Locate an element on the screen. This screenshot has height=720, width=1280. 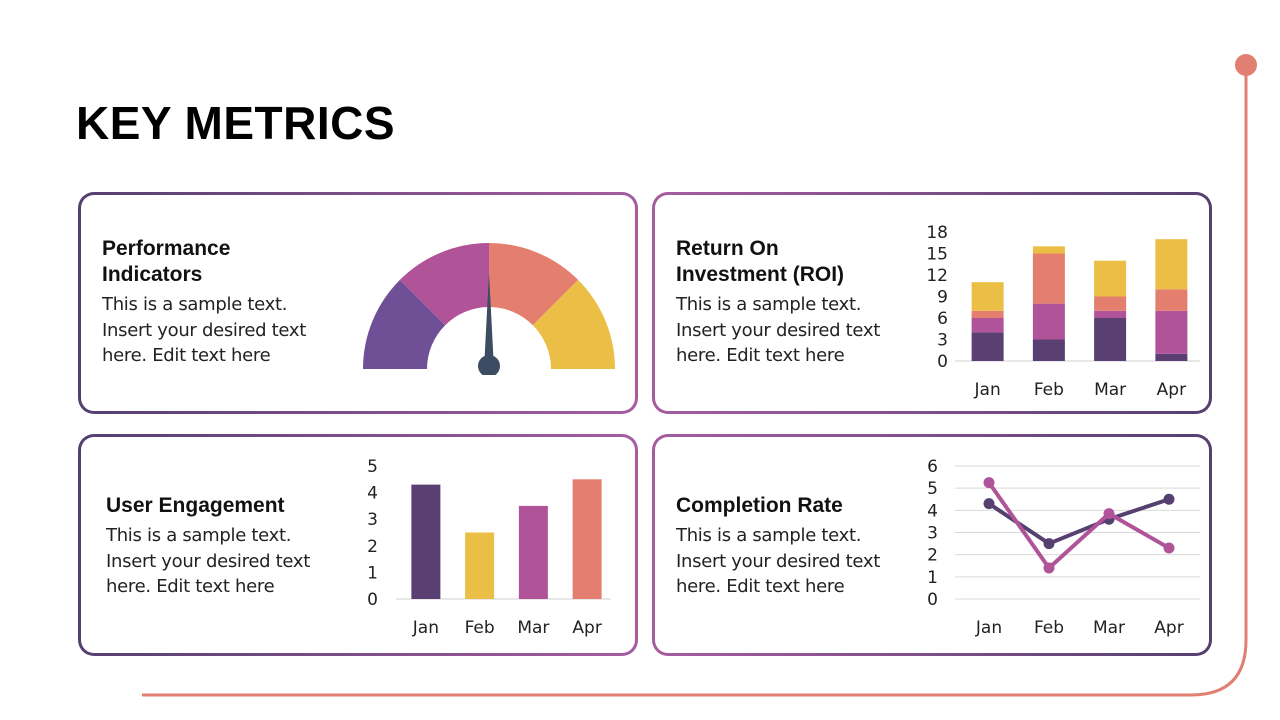
gauge-chart is located at coordinates (489, 309).